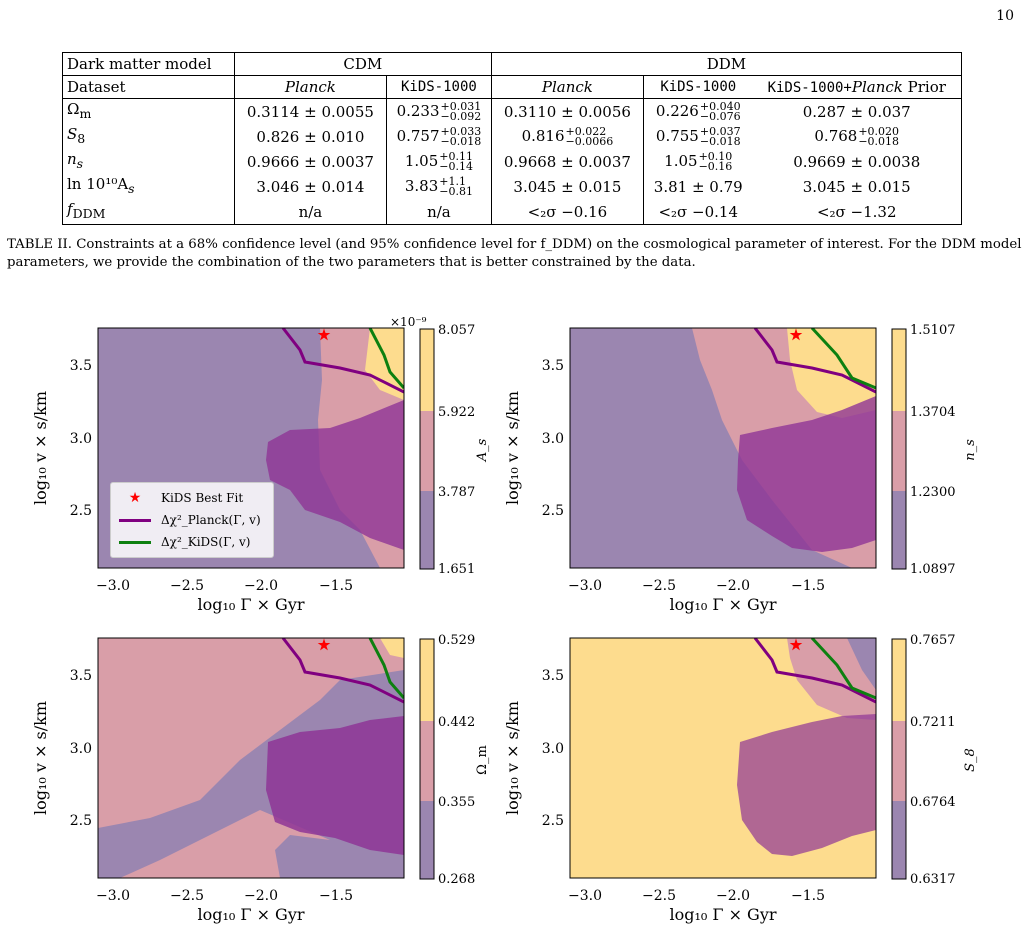 The width and height of the screenshot is (1028, 932). I want to click on colorbar-tick: 1.2300, so click(933, 492).